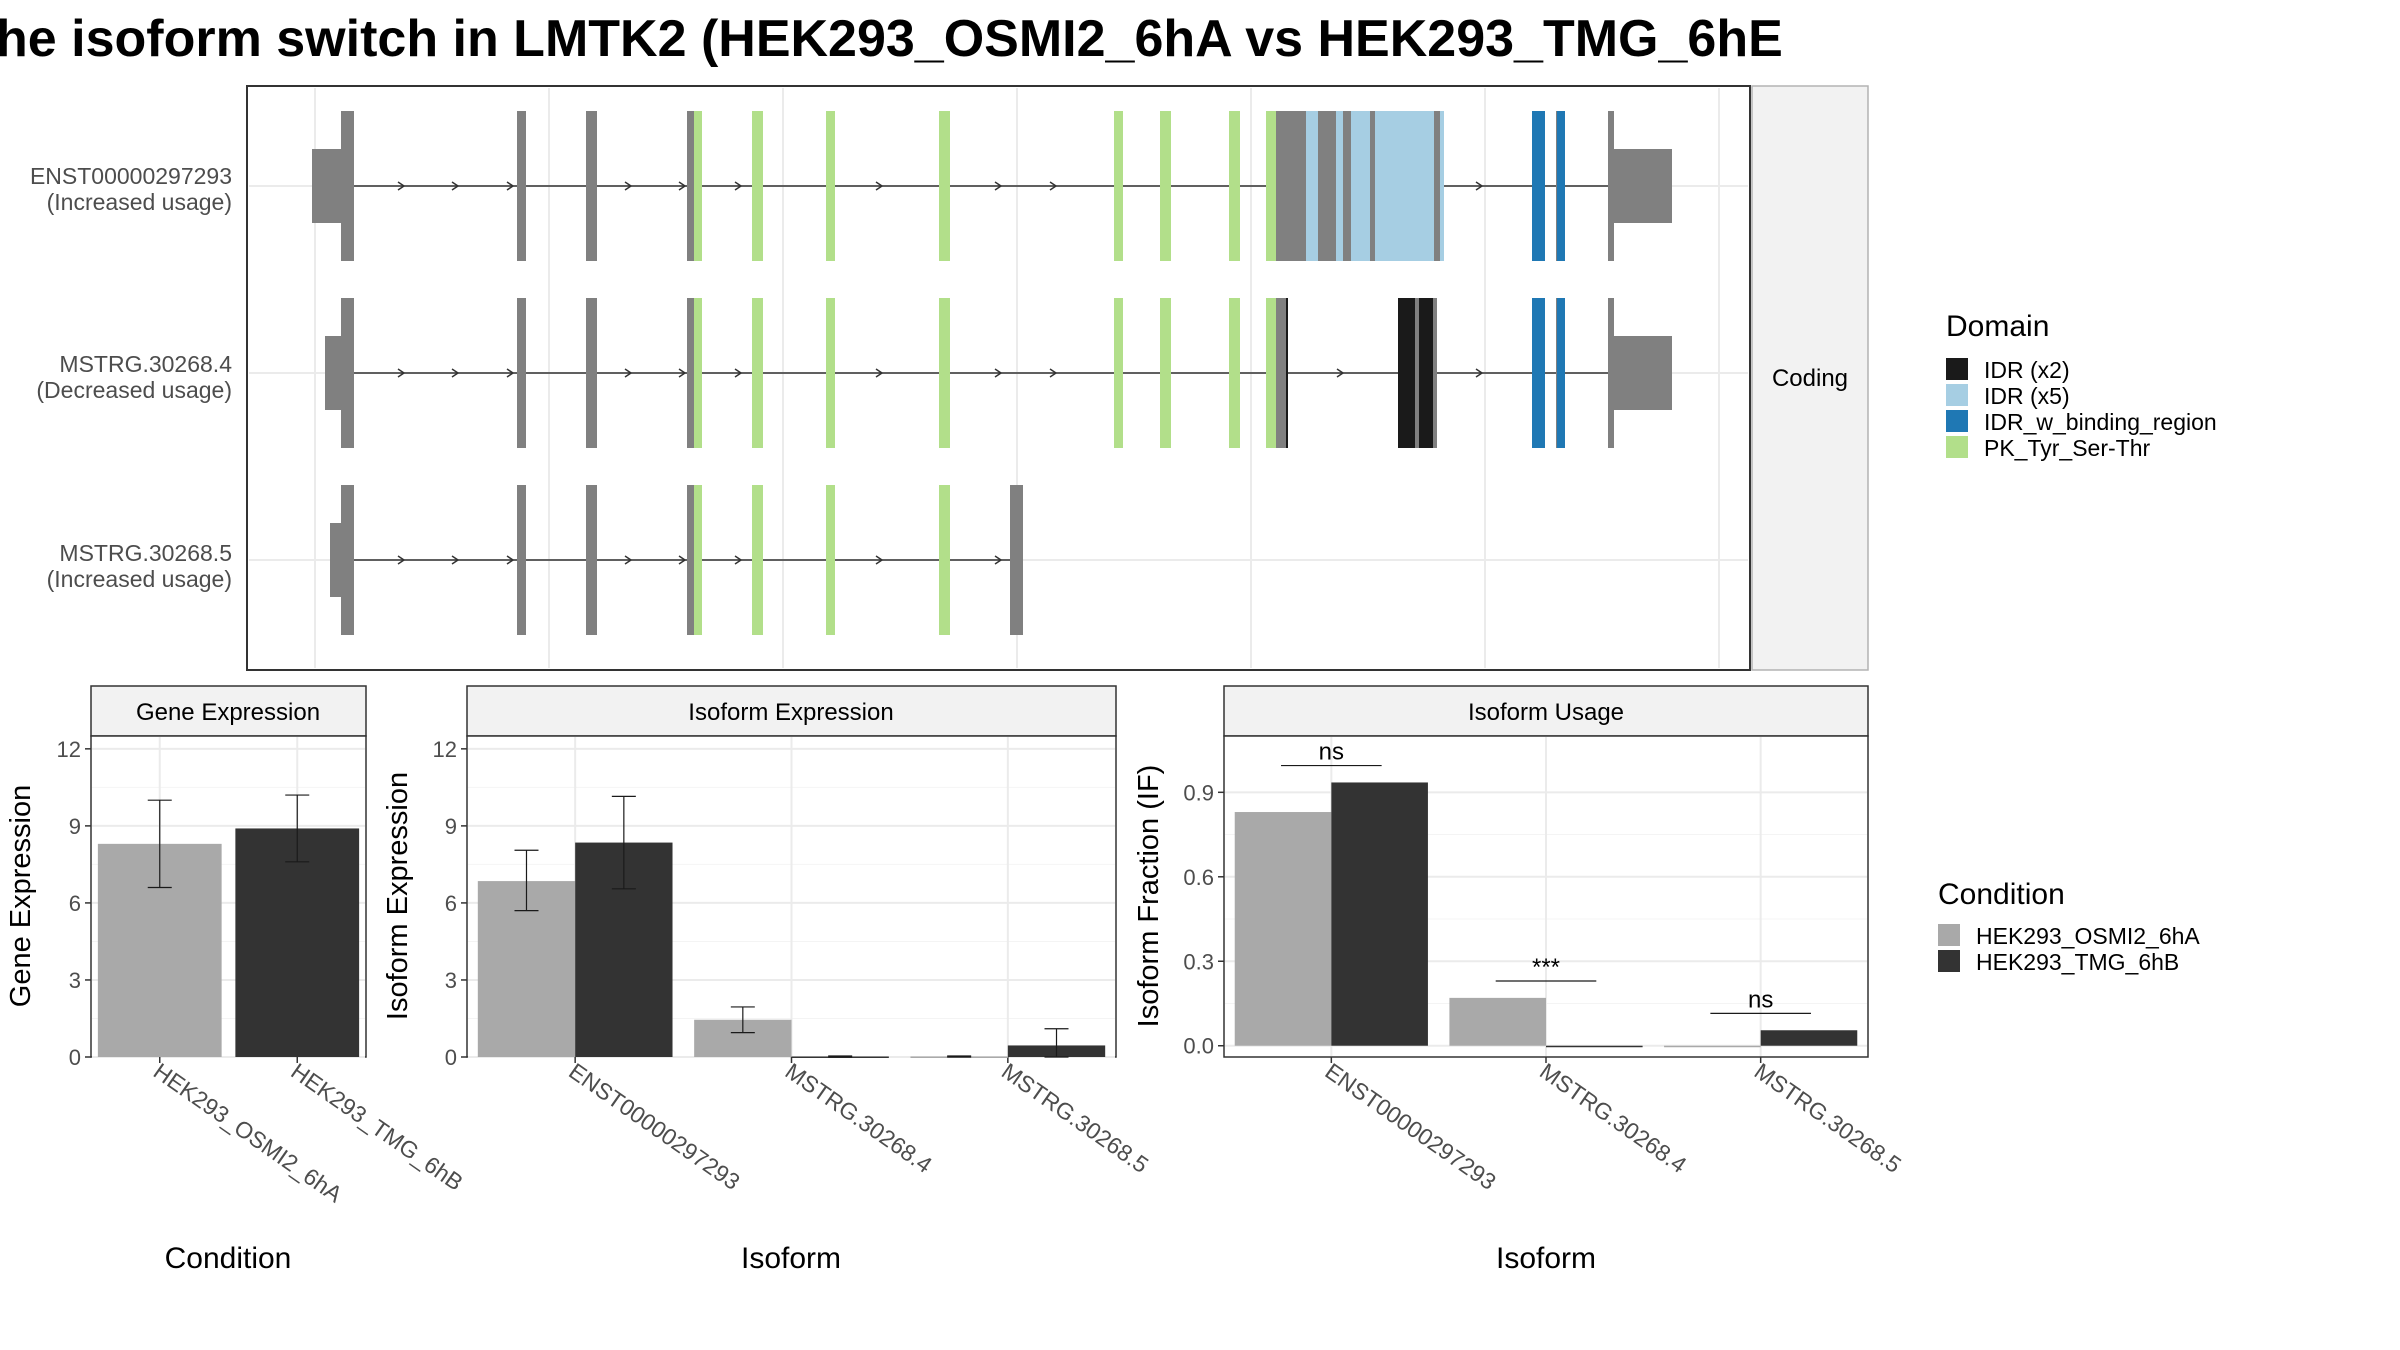  I want to click on gene-expression-strip-title: Gene Expression, so click(228, 712).